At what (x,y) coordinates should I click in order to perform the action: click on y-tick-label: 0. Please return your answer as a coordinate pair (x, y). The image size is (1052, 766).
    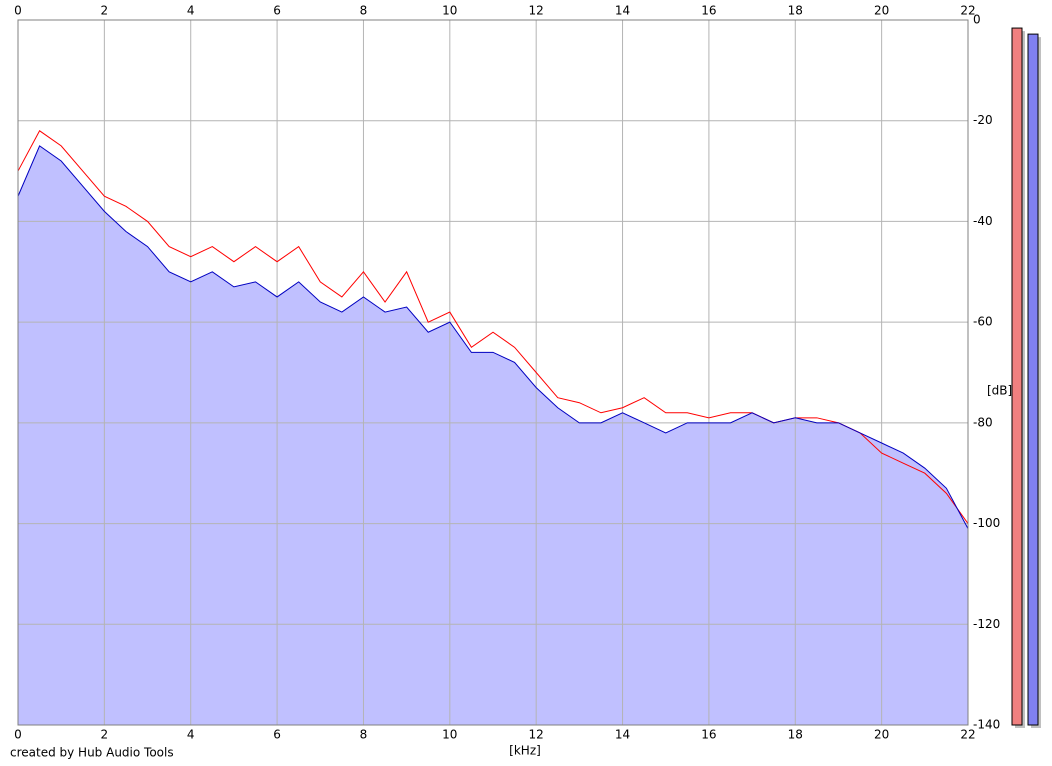
    Looking at the image, I should click on (977, 20).